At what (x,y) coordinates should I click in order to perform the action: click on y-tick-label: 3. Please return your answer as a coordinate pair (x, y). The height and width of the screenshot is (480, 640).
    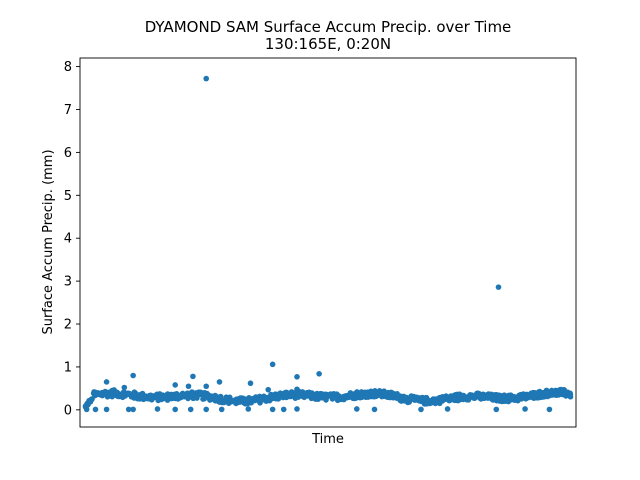
    Looking at the image, I should click on (68, 282).